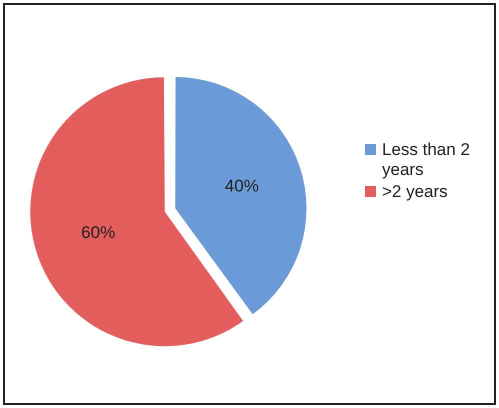 This screenshot has height=408, width=499. What do you see at coordinates (415, 192) in the screenshot?
I see `legend-label: >2 years` at bounding box center [415, 192].